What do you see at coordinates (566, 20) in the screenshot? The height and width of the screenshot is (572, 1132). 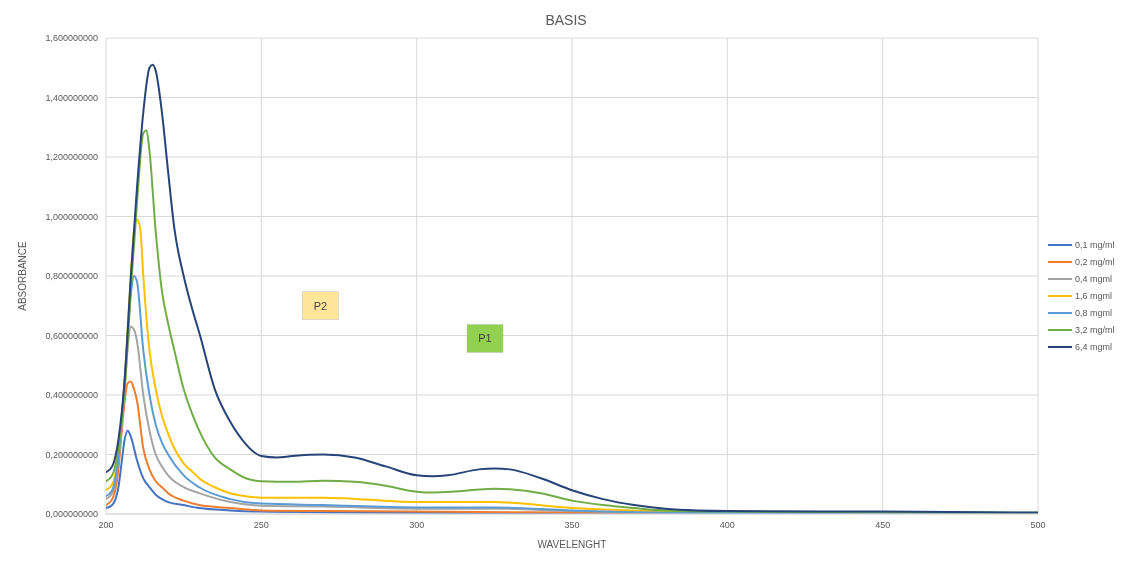 I see `chart-title: BASIS` at bounding box center [566, 20].